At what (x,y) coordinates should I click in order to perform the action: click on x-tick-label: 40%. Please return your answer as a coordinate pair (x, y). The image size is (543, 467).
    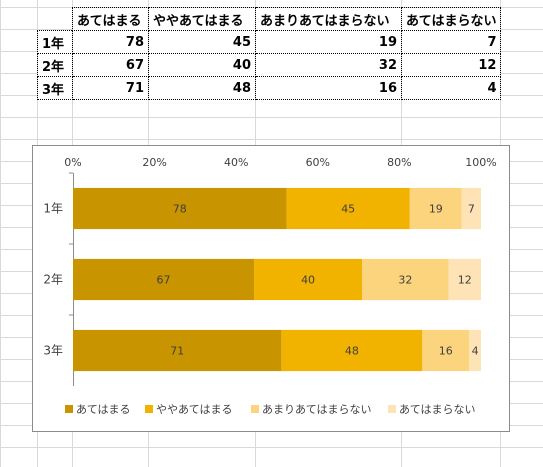
    Looking at the image, I should click on (236, 162).